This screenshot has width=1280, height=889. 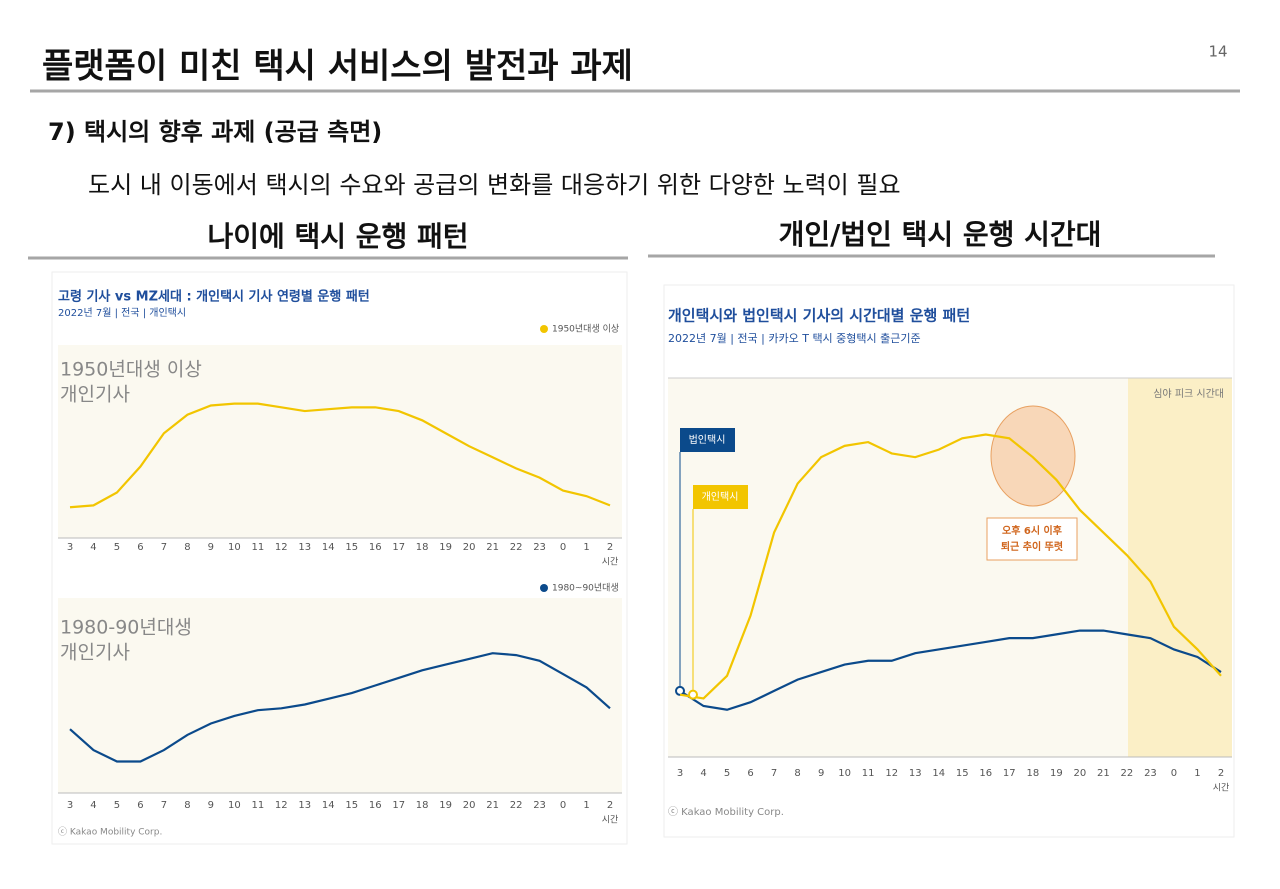 I want to click on series-name: 개인택시, so click(x=720, y=497).